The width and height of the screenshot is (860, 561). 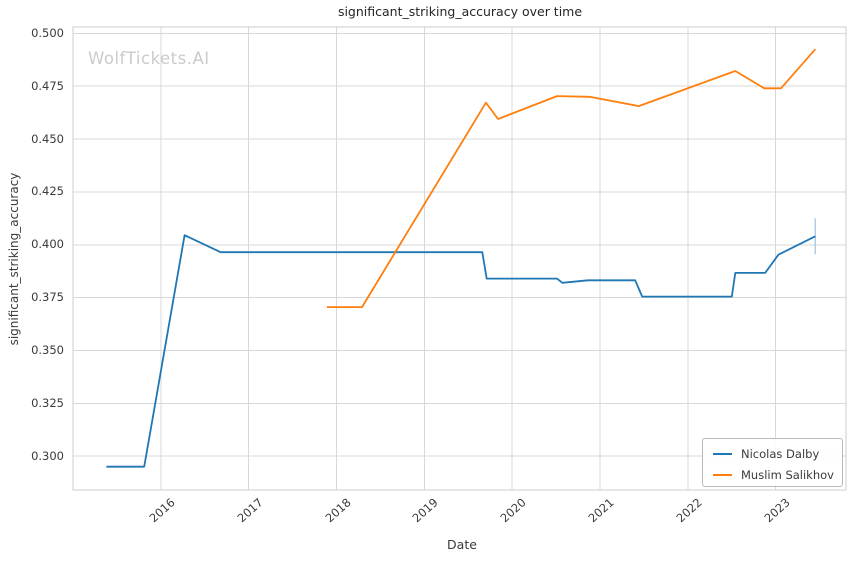 What do you see at coordinates (47, 455) in the screenshot?
I see `y-tick-label-0.300: 0.300` at bounding box center [47, 455].